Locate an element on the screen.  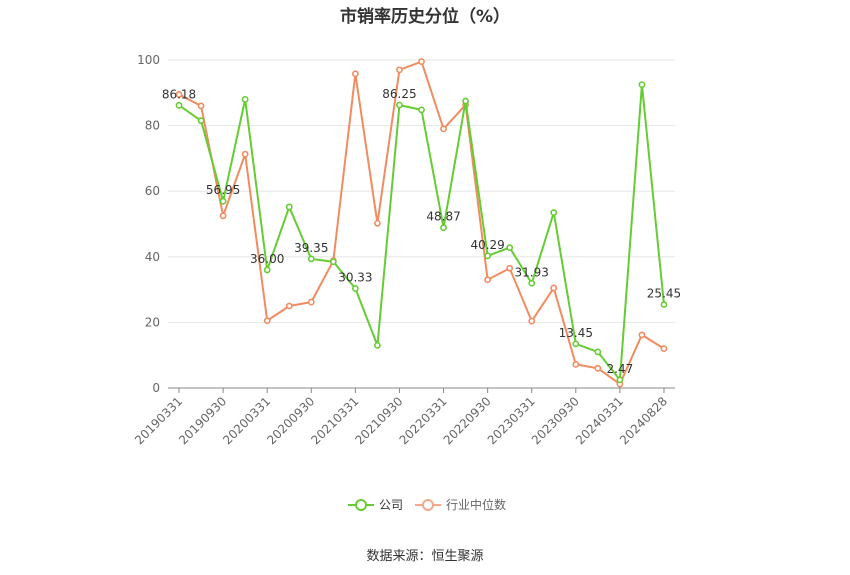
y-tick-label: 0 is located at coordinates (156, 388).